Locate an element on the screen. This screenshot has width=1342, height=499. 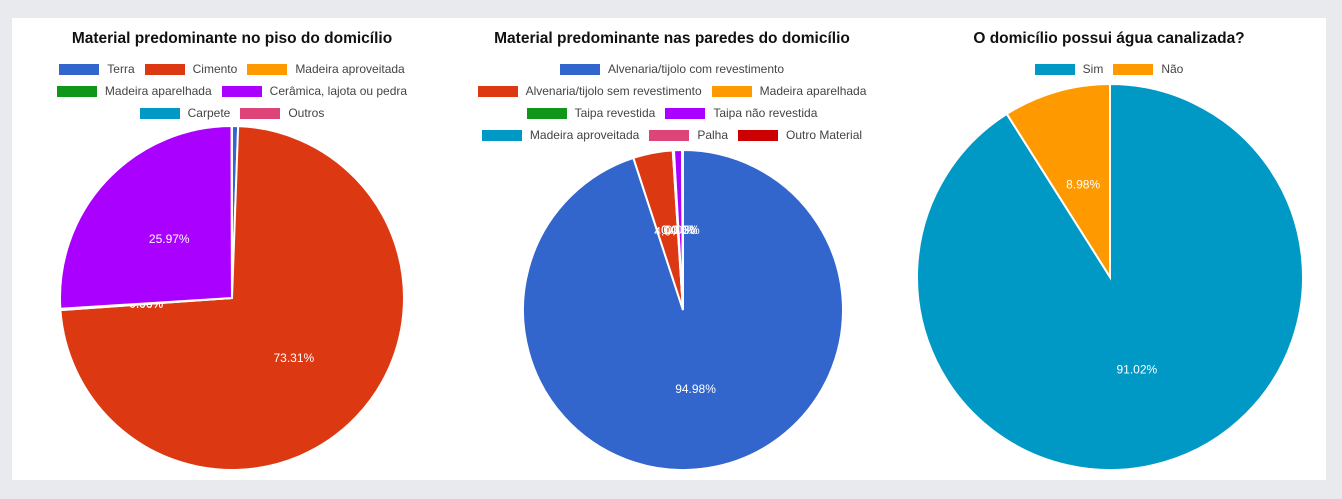
legend-item: Palha is located at coordinates (688, 135).